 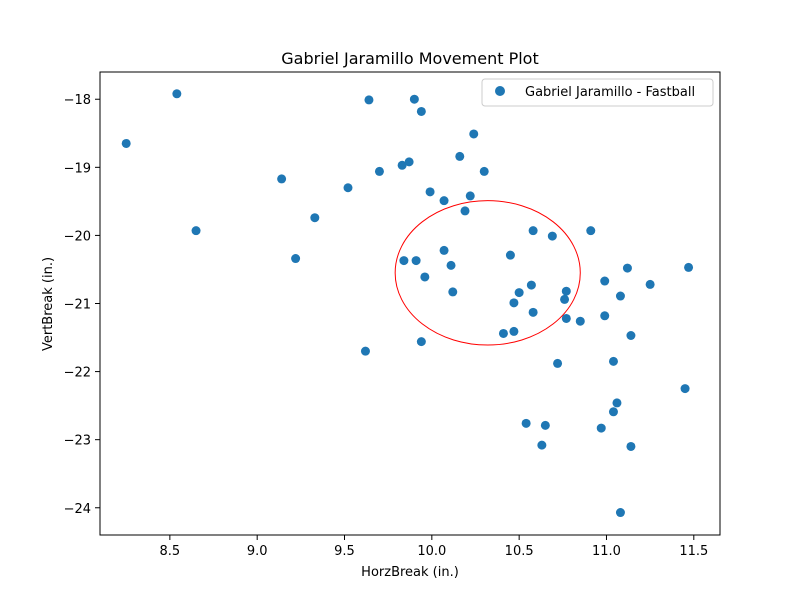 I want to click on x-tick-label: 11.5, so click(x=693, y=551).